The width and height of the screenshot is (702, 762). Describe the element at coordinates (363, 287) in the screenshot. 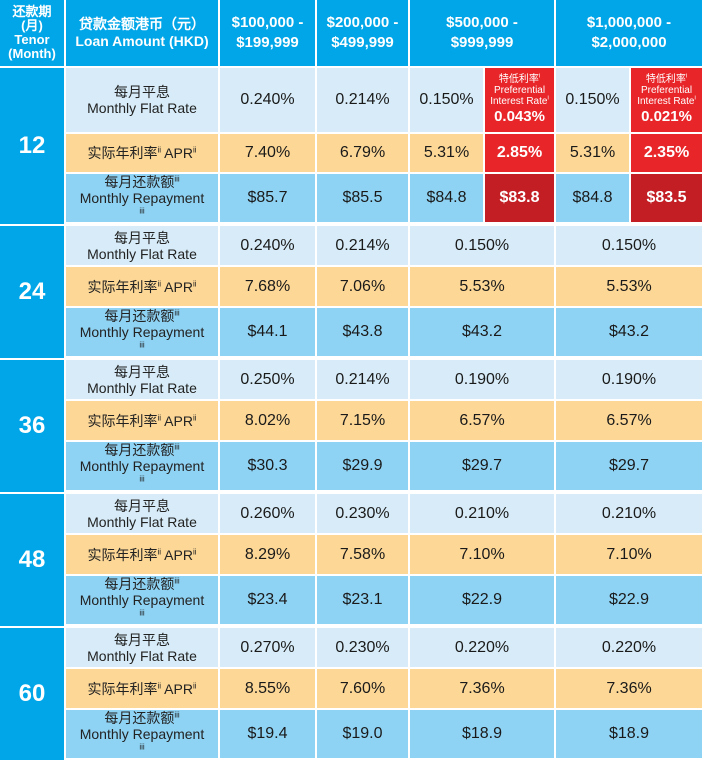

I see `apr-value-cell: 7.06%` at that location.